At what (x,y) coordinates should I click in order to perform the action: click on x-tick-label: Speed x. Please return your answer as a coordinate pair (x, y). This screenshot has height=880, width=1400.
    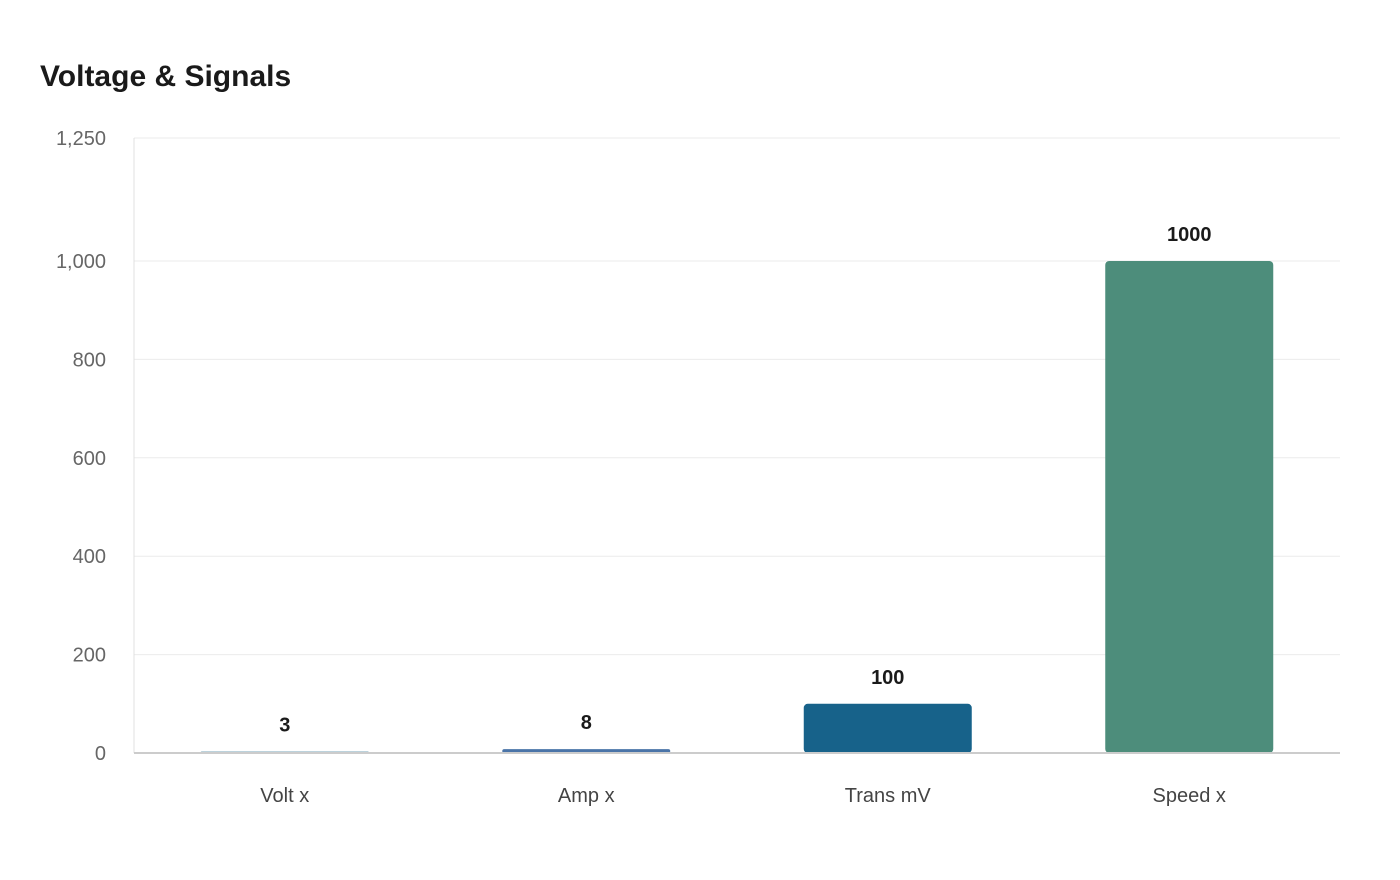
    Looking at the image, I should click on (1189, 796).